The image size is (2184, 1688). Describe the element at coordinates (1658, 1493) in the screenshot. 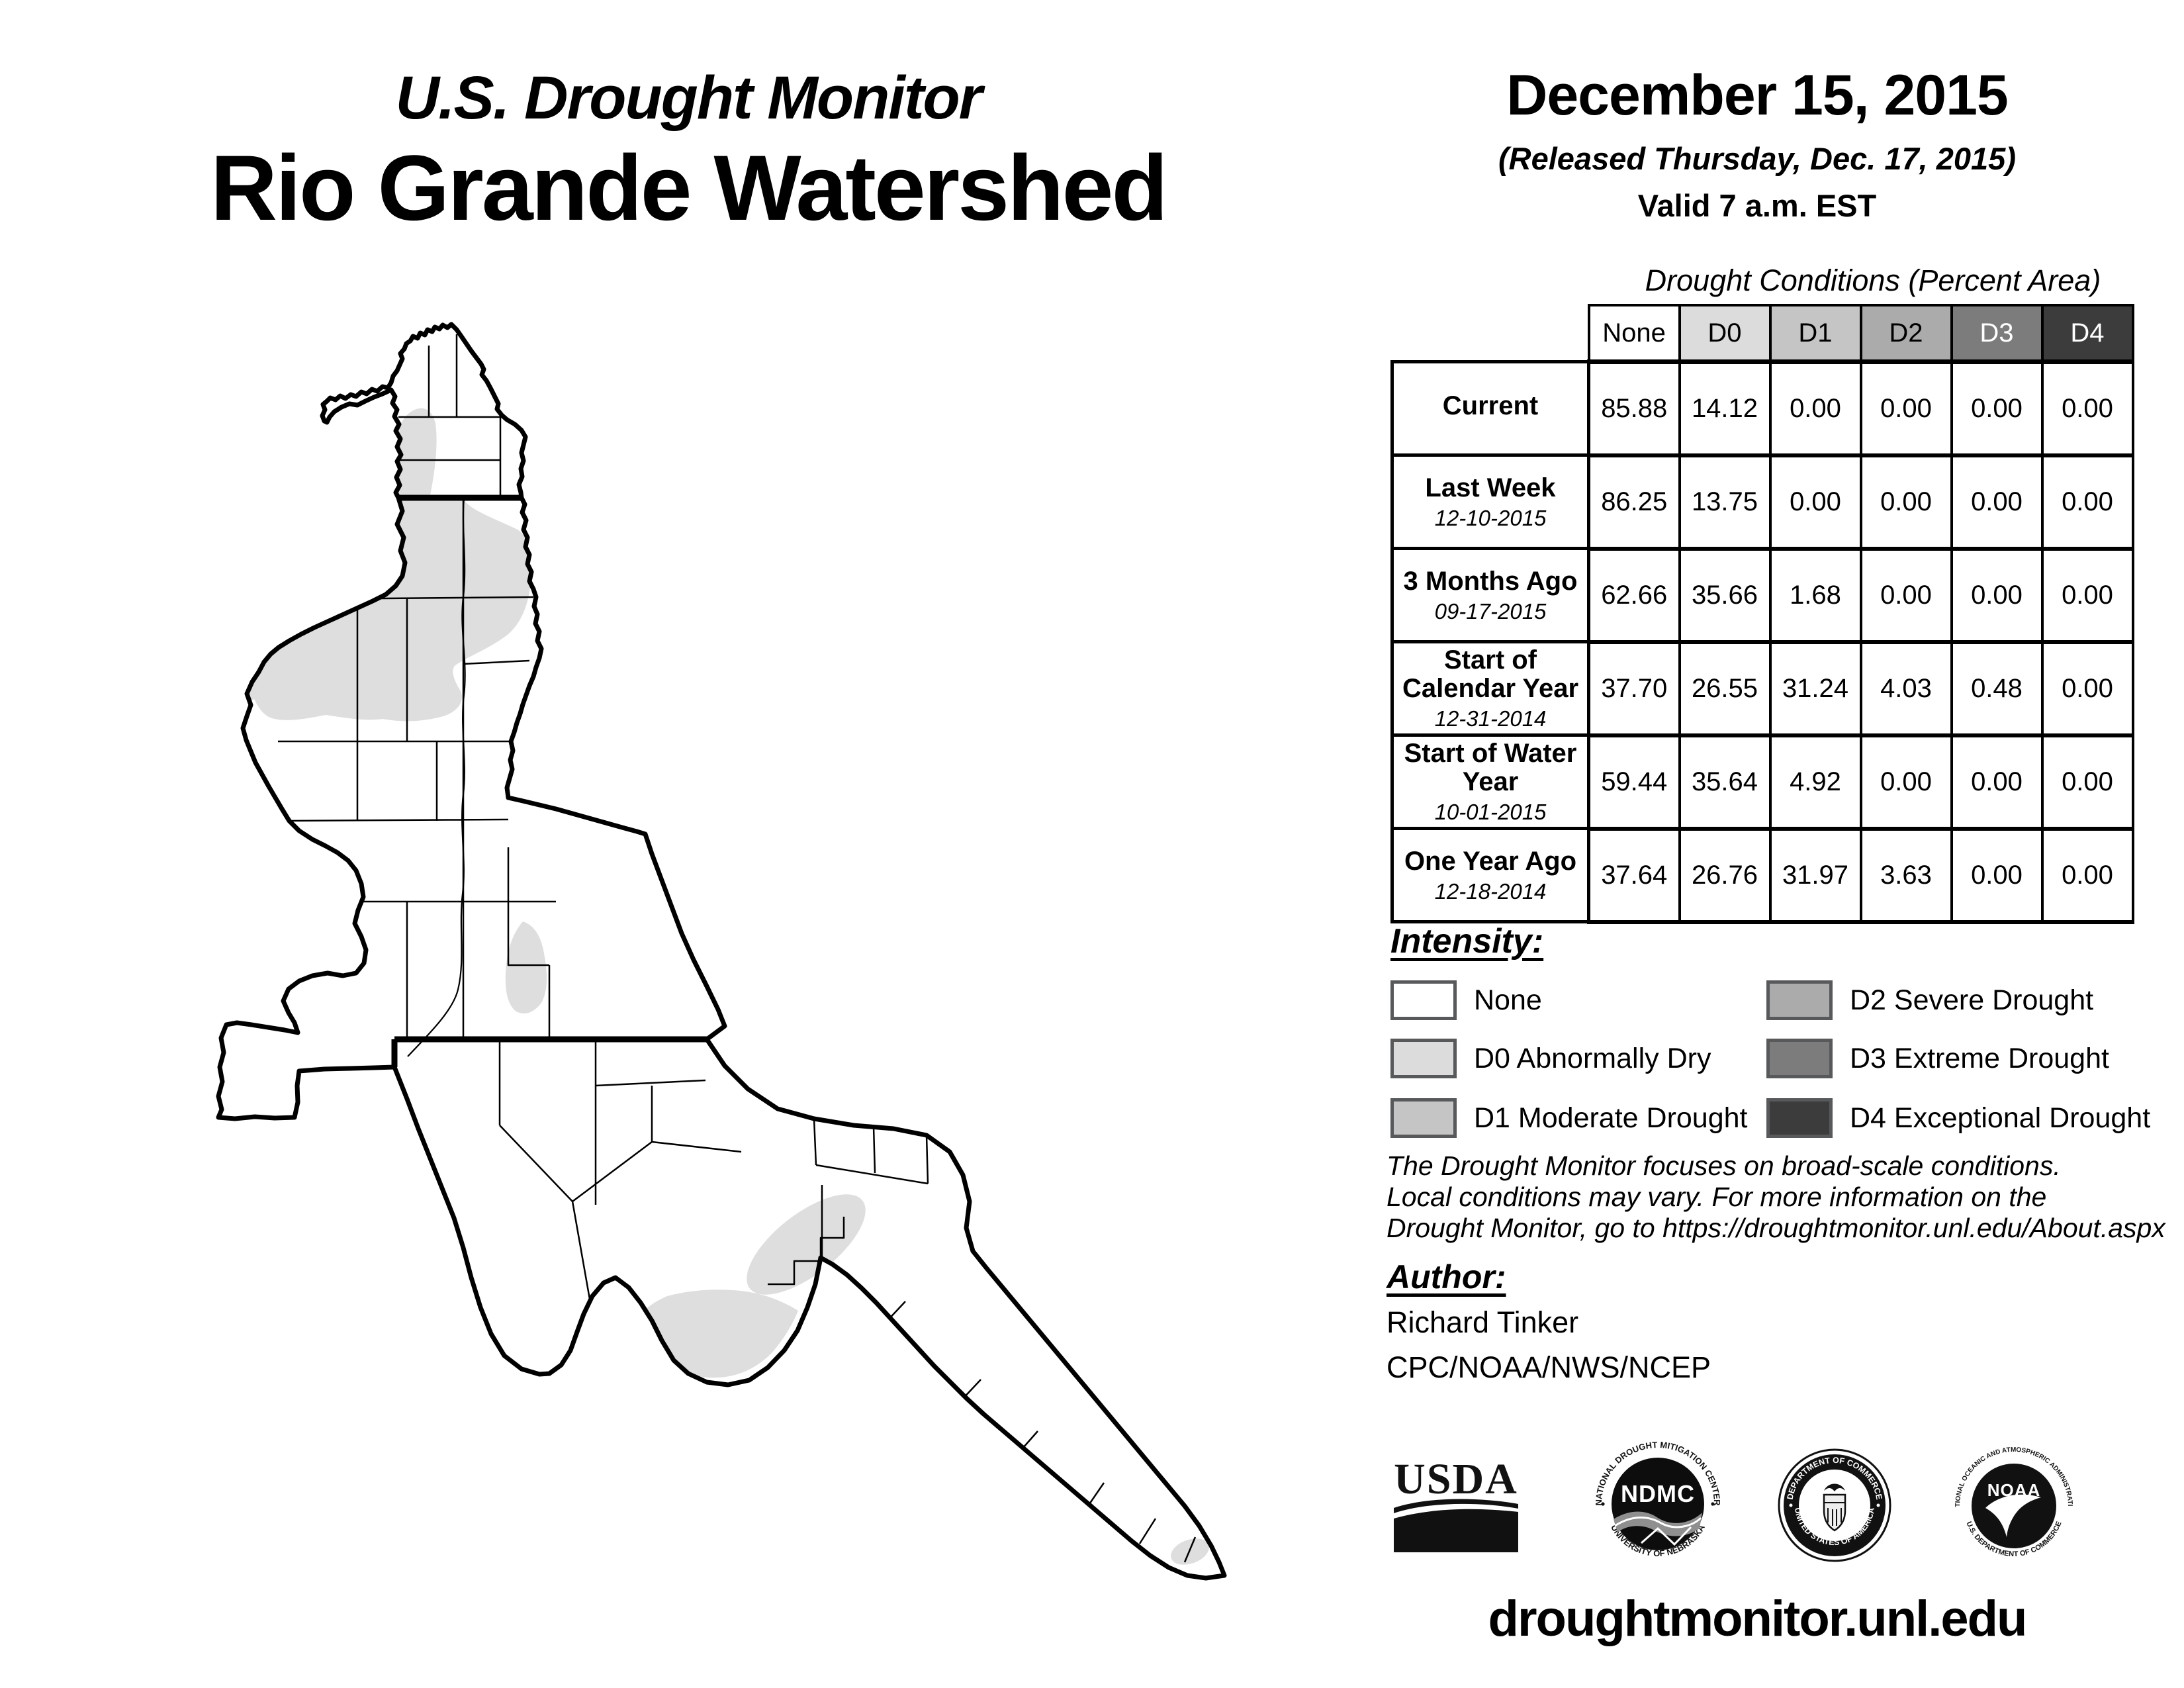

I see `svg-text: NDMC` at that location.